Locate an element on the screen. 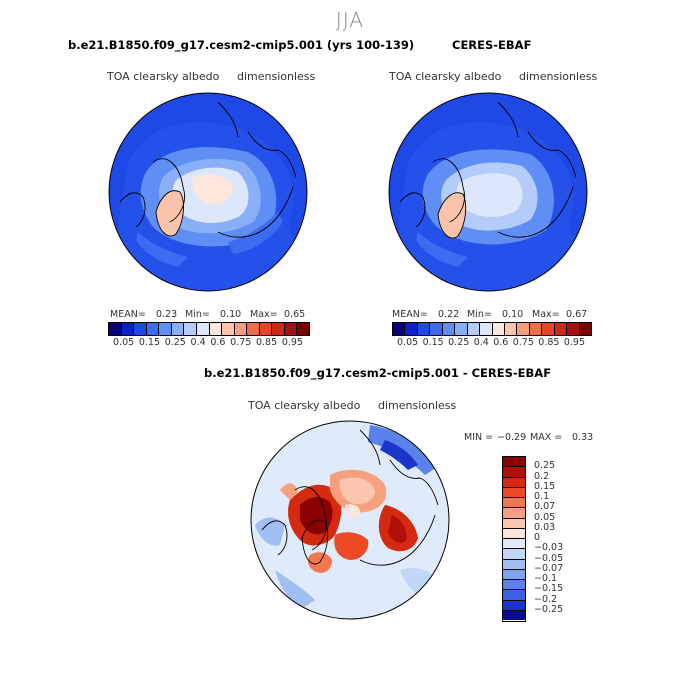  colorbar-tick-label: 0.4 is located at coordinates (198, 342).